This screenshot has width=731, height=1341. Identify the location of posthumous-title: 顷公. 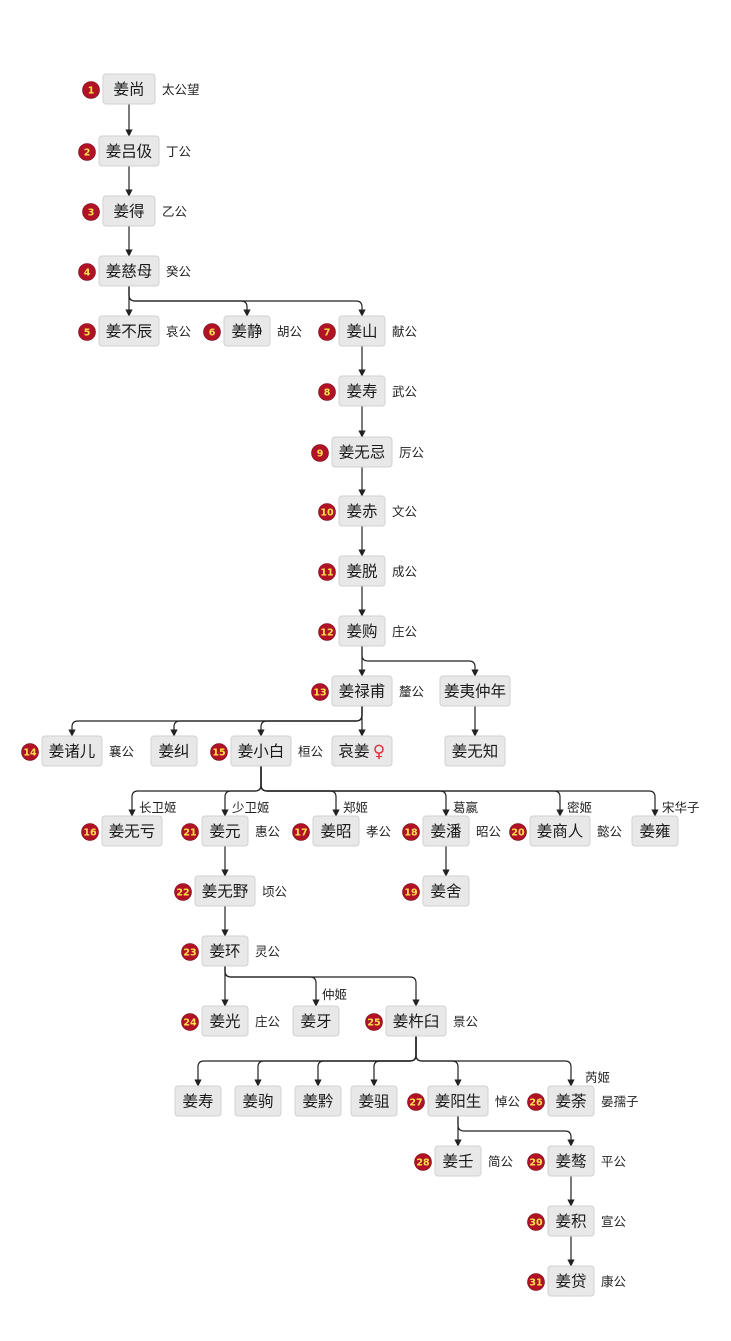
(275, 891).